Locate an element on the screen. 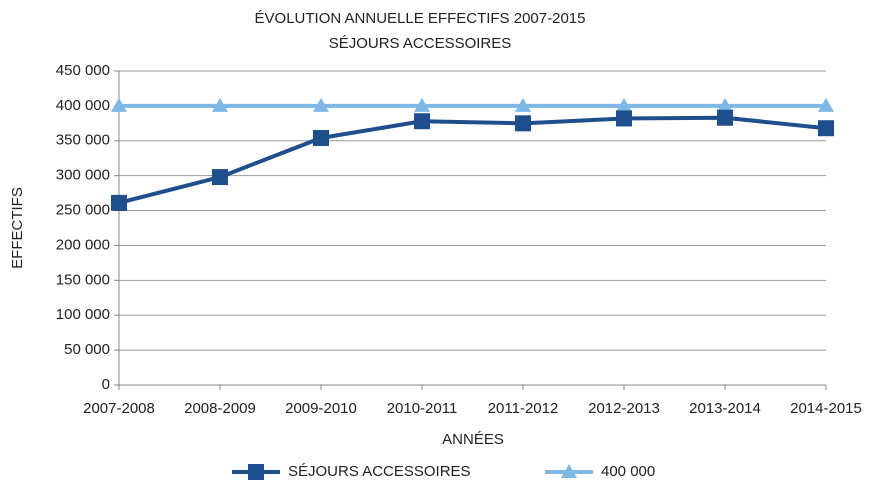 The height and width of the screenshot is (486, 872). x-tick-label: 2013-2014 is located at coordinates (725, 408).